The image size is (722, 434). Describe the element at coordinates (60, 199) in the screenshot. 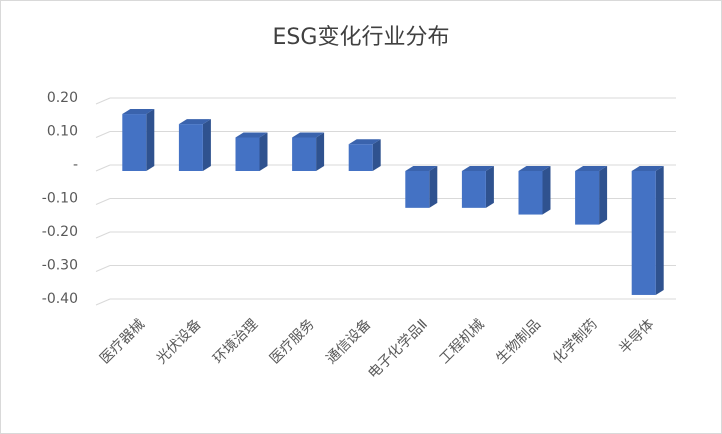

I see `y-tick-label: -0.10` at that location.